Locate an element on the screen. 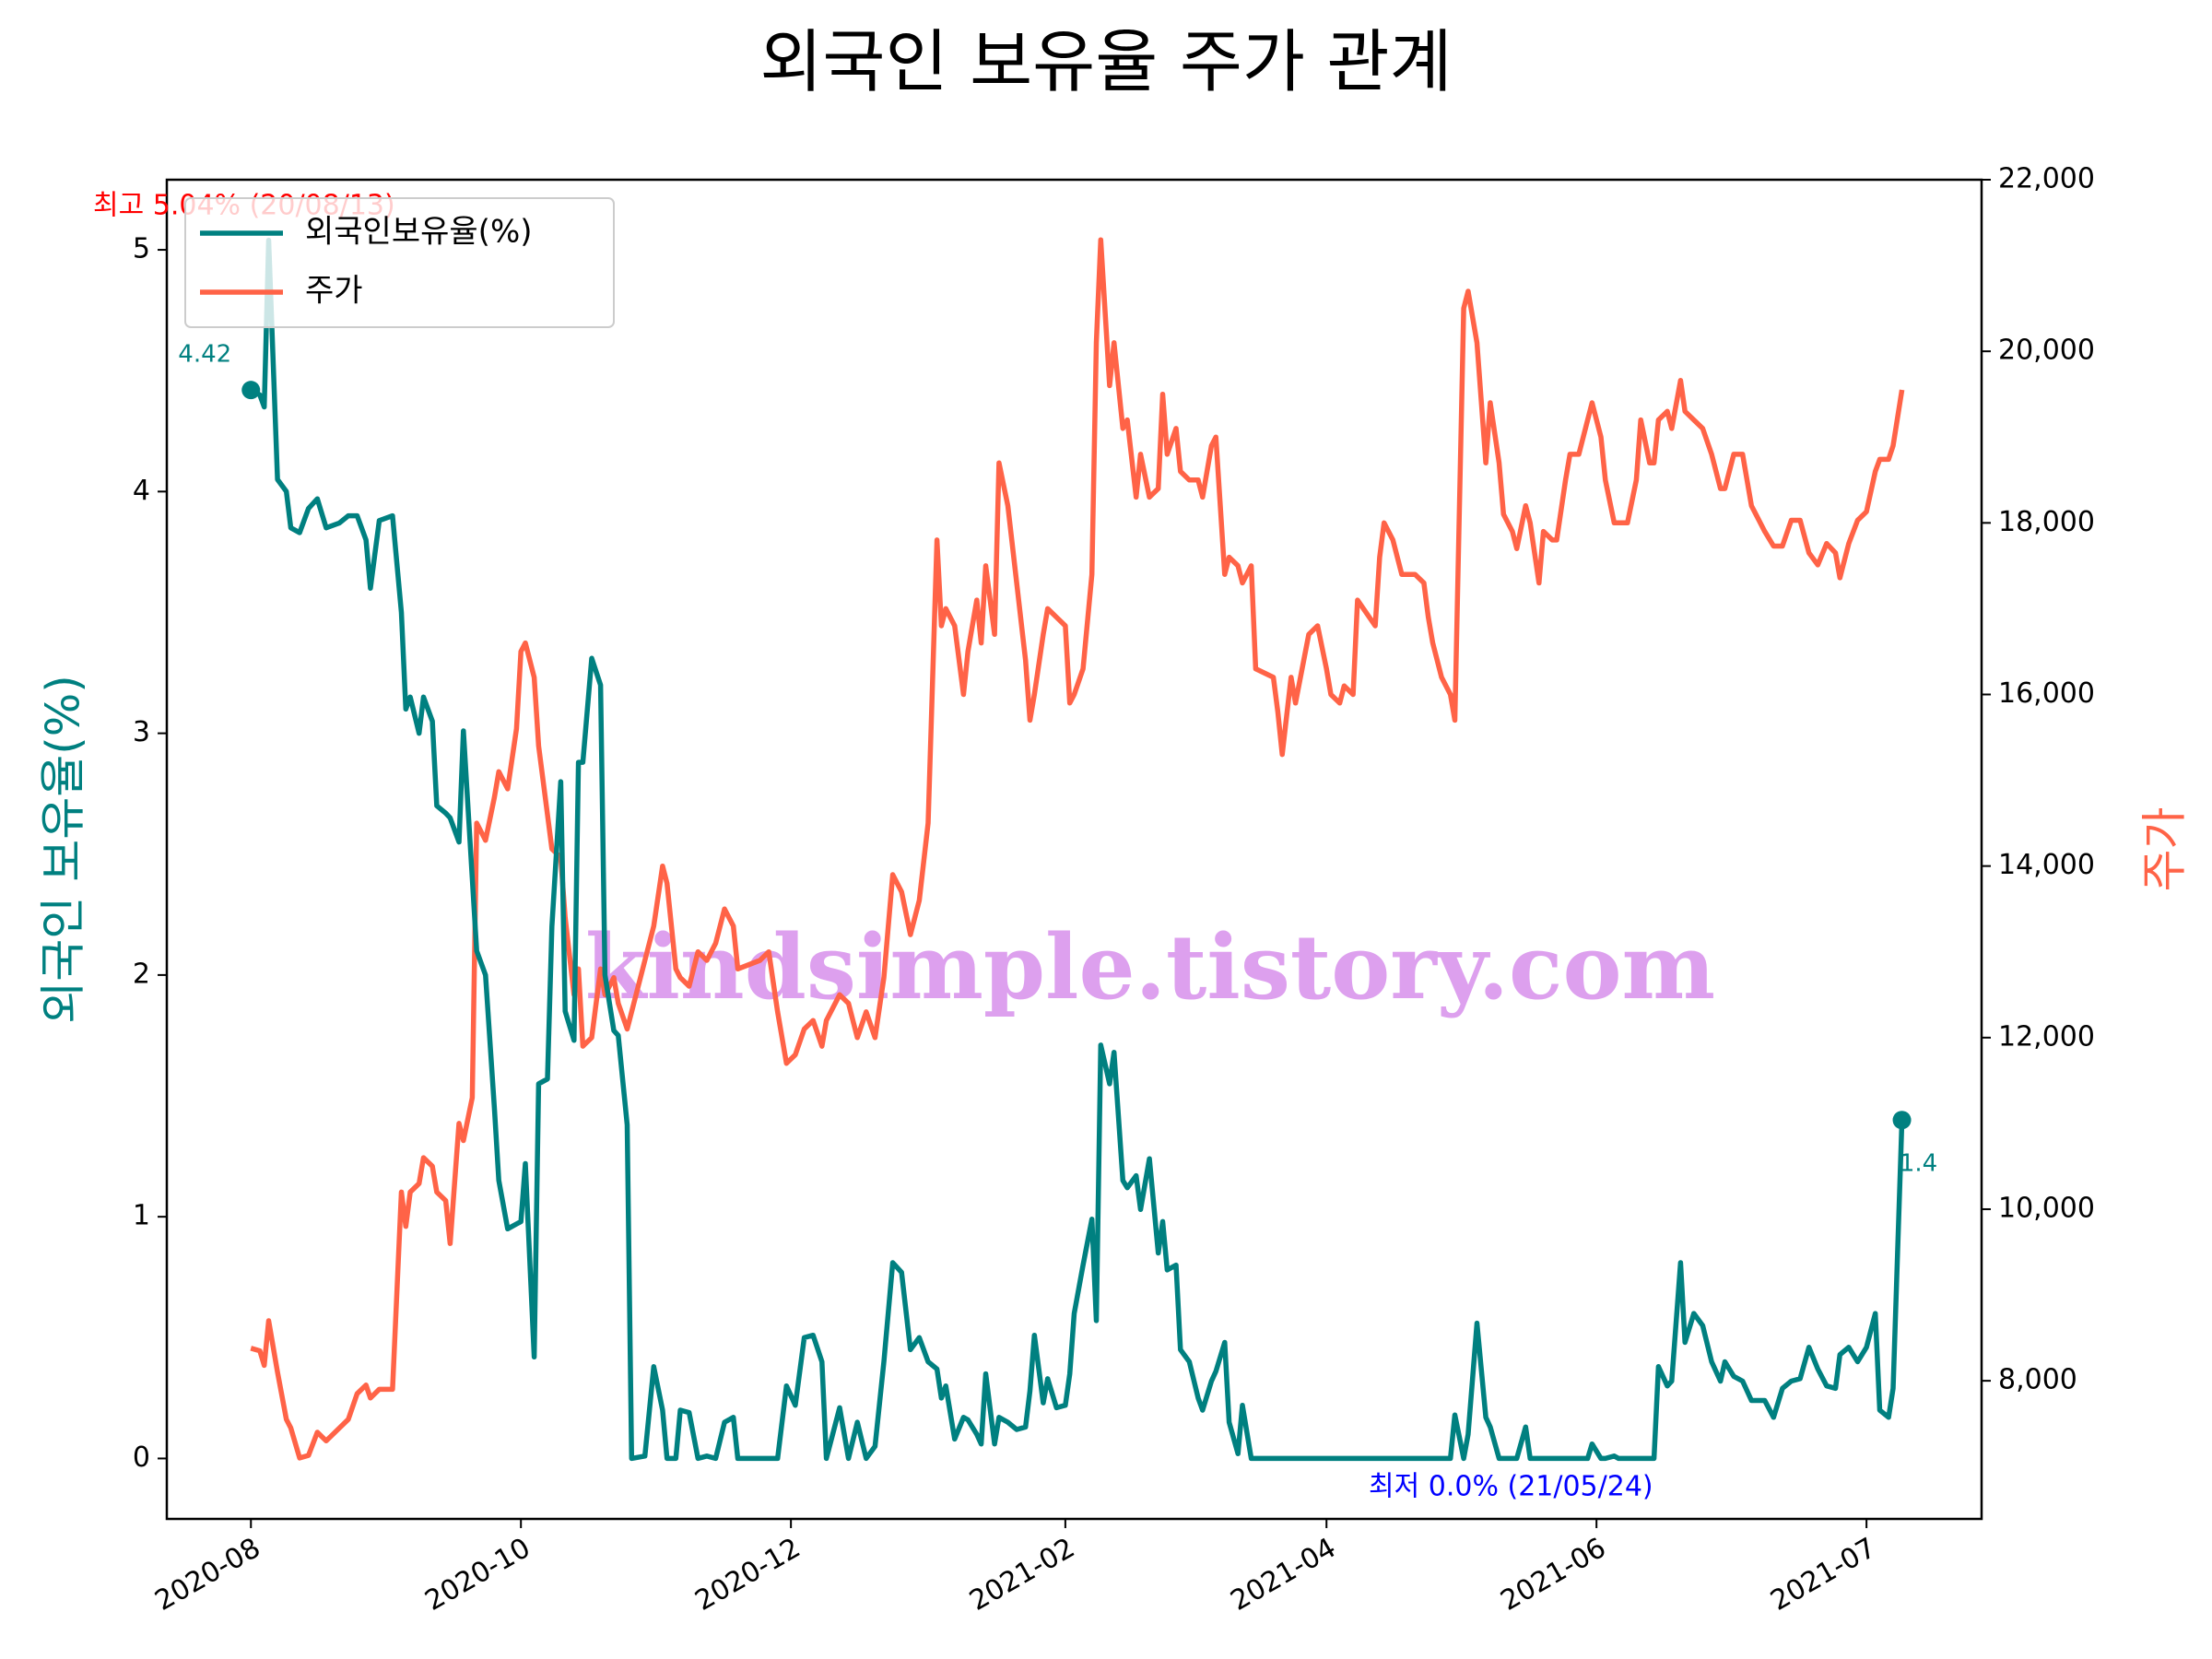 The image size is (2212, 1659). y2-tick-label: 10,000 is located at coordinates (2046, 1208).